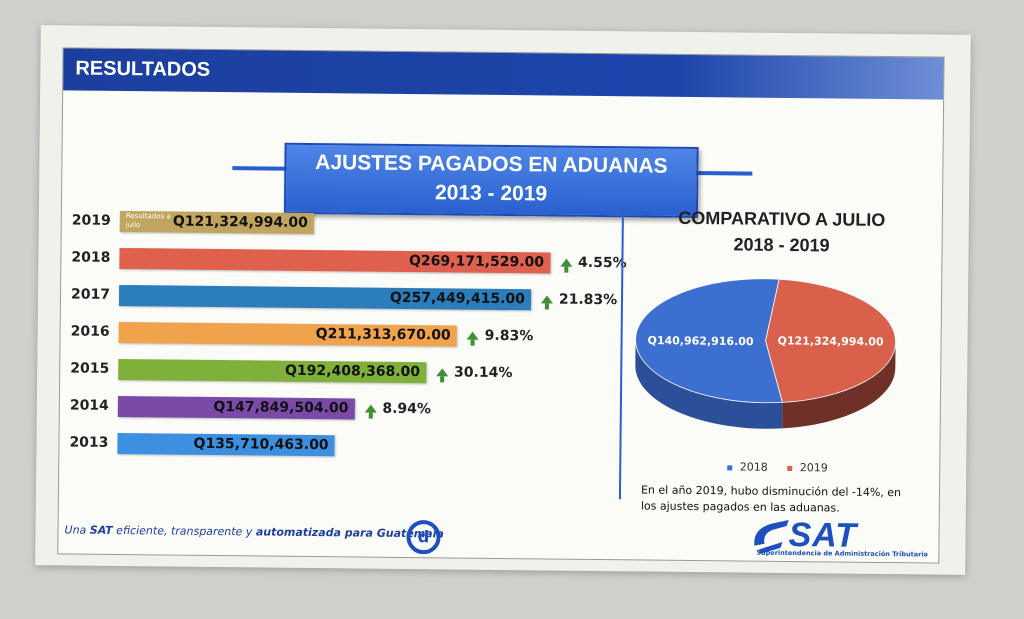 This screenshot has height=619, width=1024. What do you see at coordinates (352, 371) in the screenshot?
I see `bar-value-label-2015: Q192,408,368.00` at bounding box center [352, 371].